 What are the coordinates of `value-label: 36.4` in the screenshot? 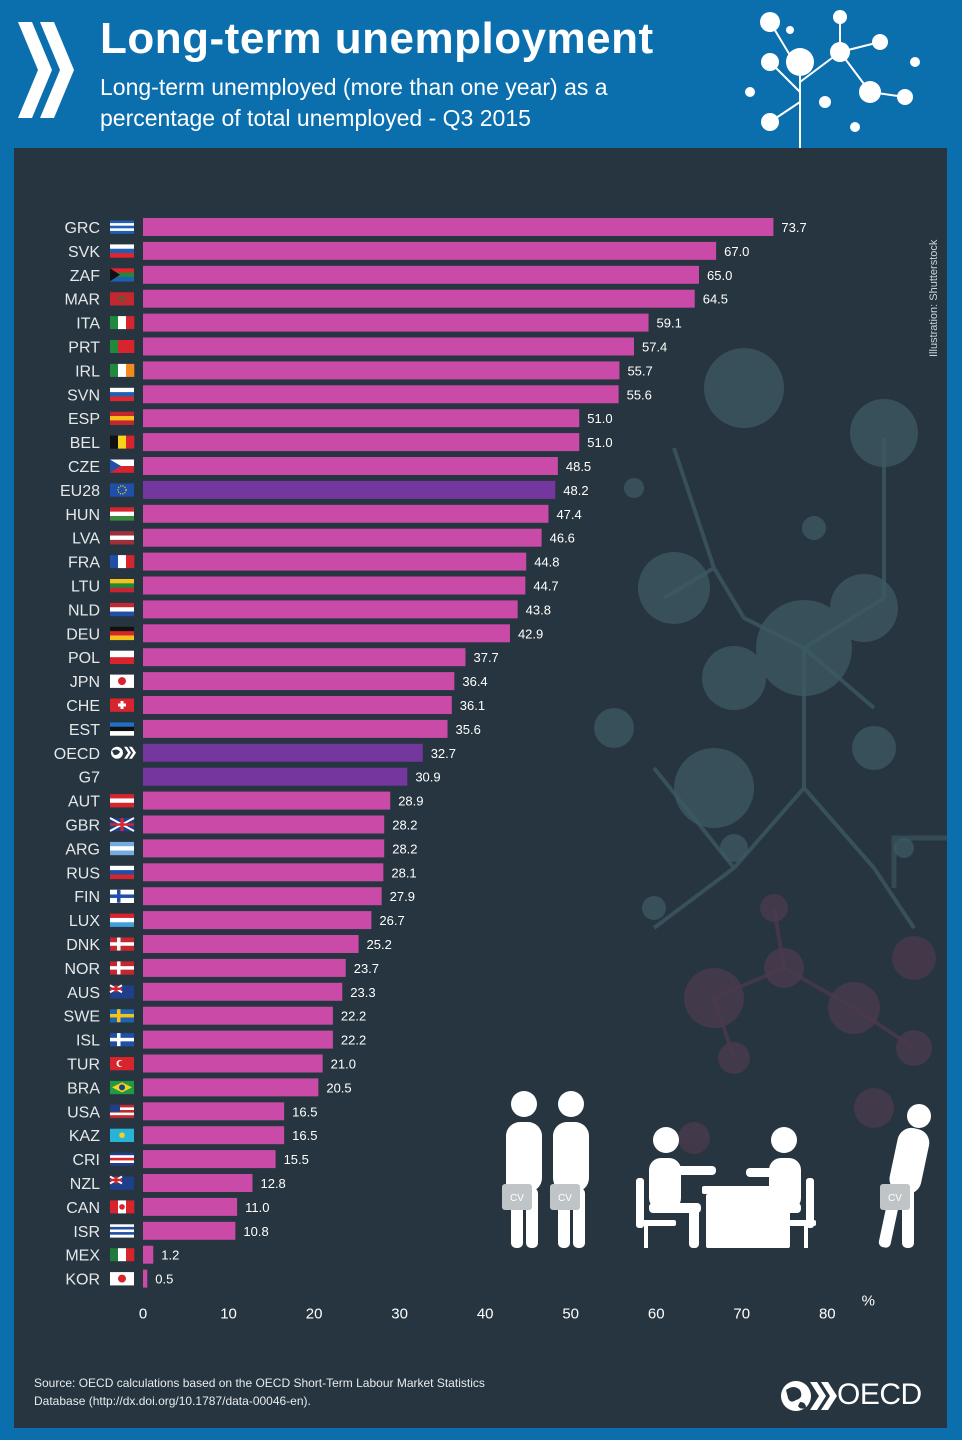 It's located at (474, 681).